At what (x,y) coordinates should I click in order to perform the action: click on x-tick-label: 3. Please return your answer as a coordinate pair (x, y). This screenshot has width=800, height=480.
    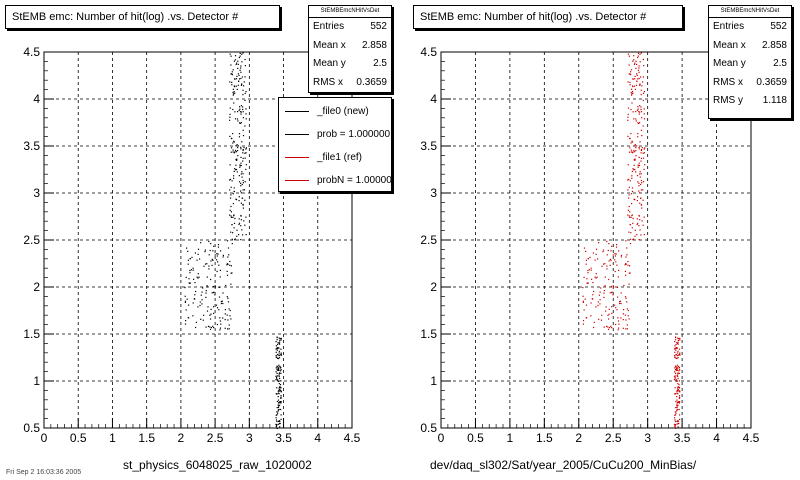
    Looking at the image, I should click on (249, 438).